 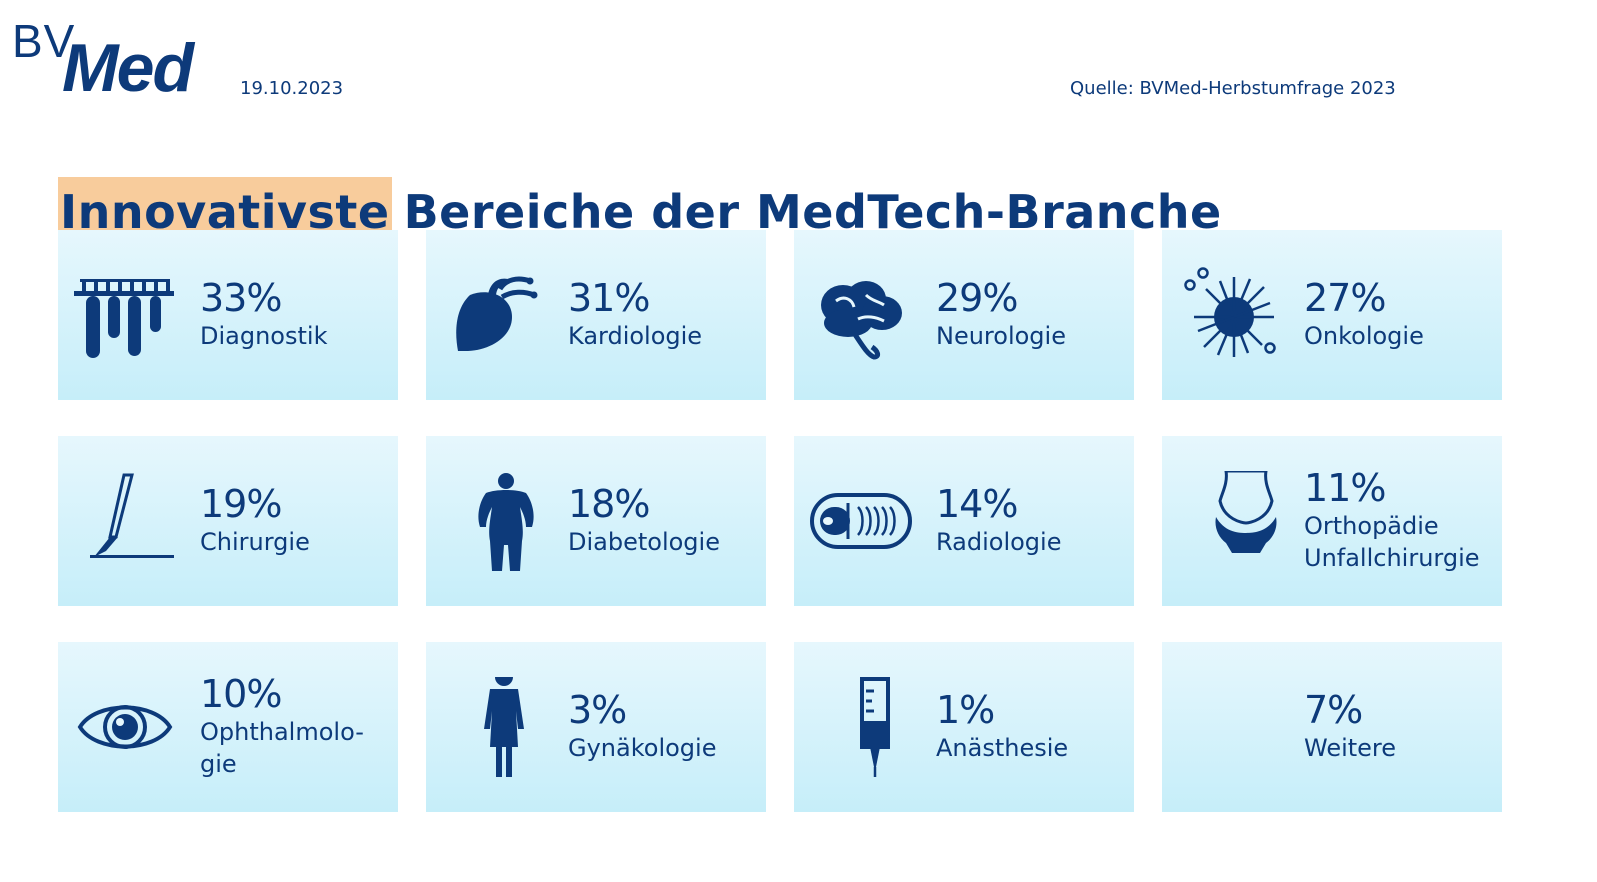 What do you see at coordinates (965, 709) in the screenshot?
I see `tile-percent: 1%` at bounding box center [965, 709].